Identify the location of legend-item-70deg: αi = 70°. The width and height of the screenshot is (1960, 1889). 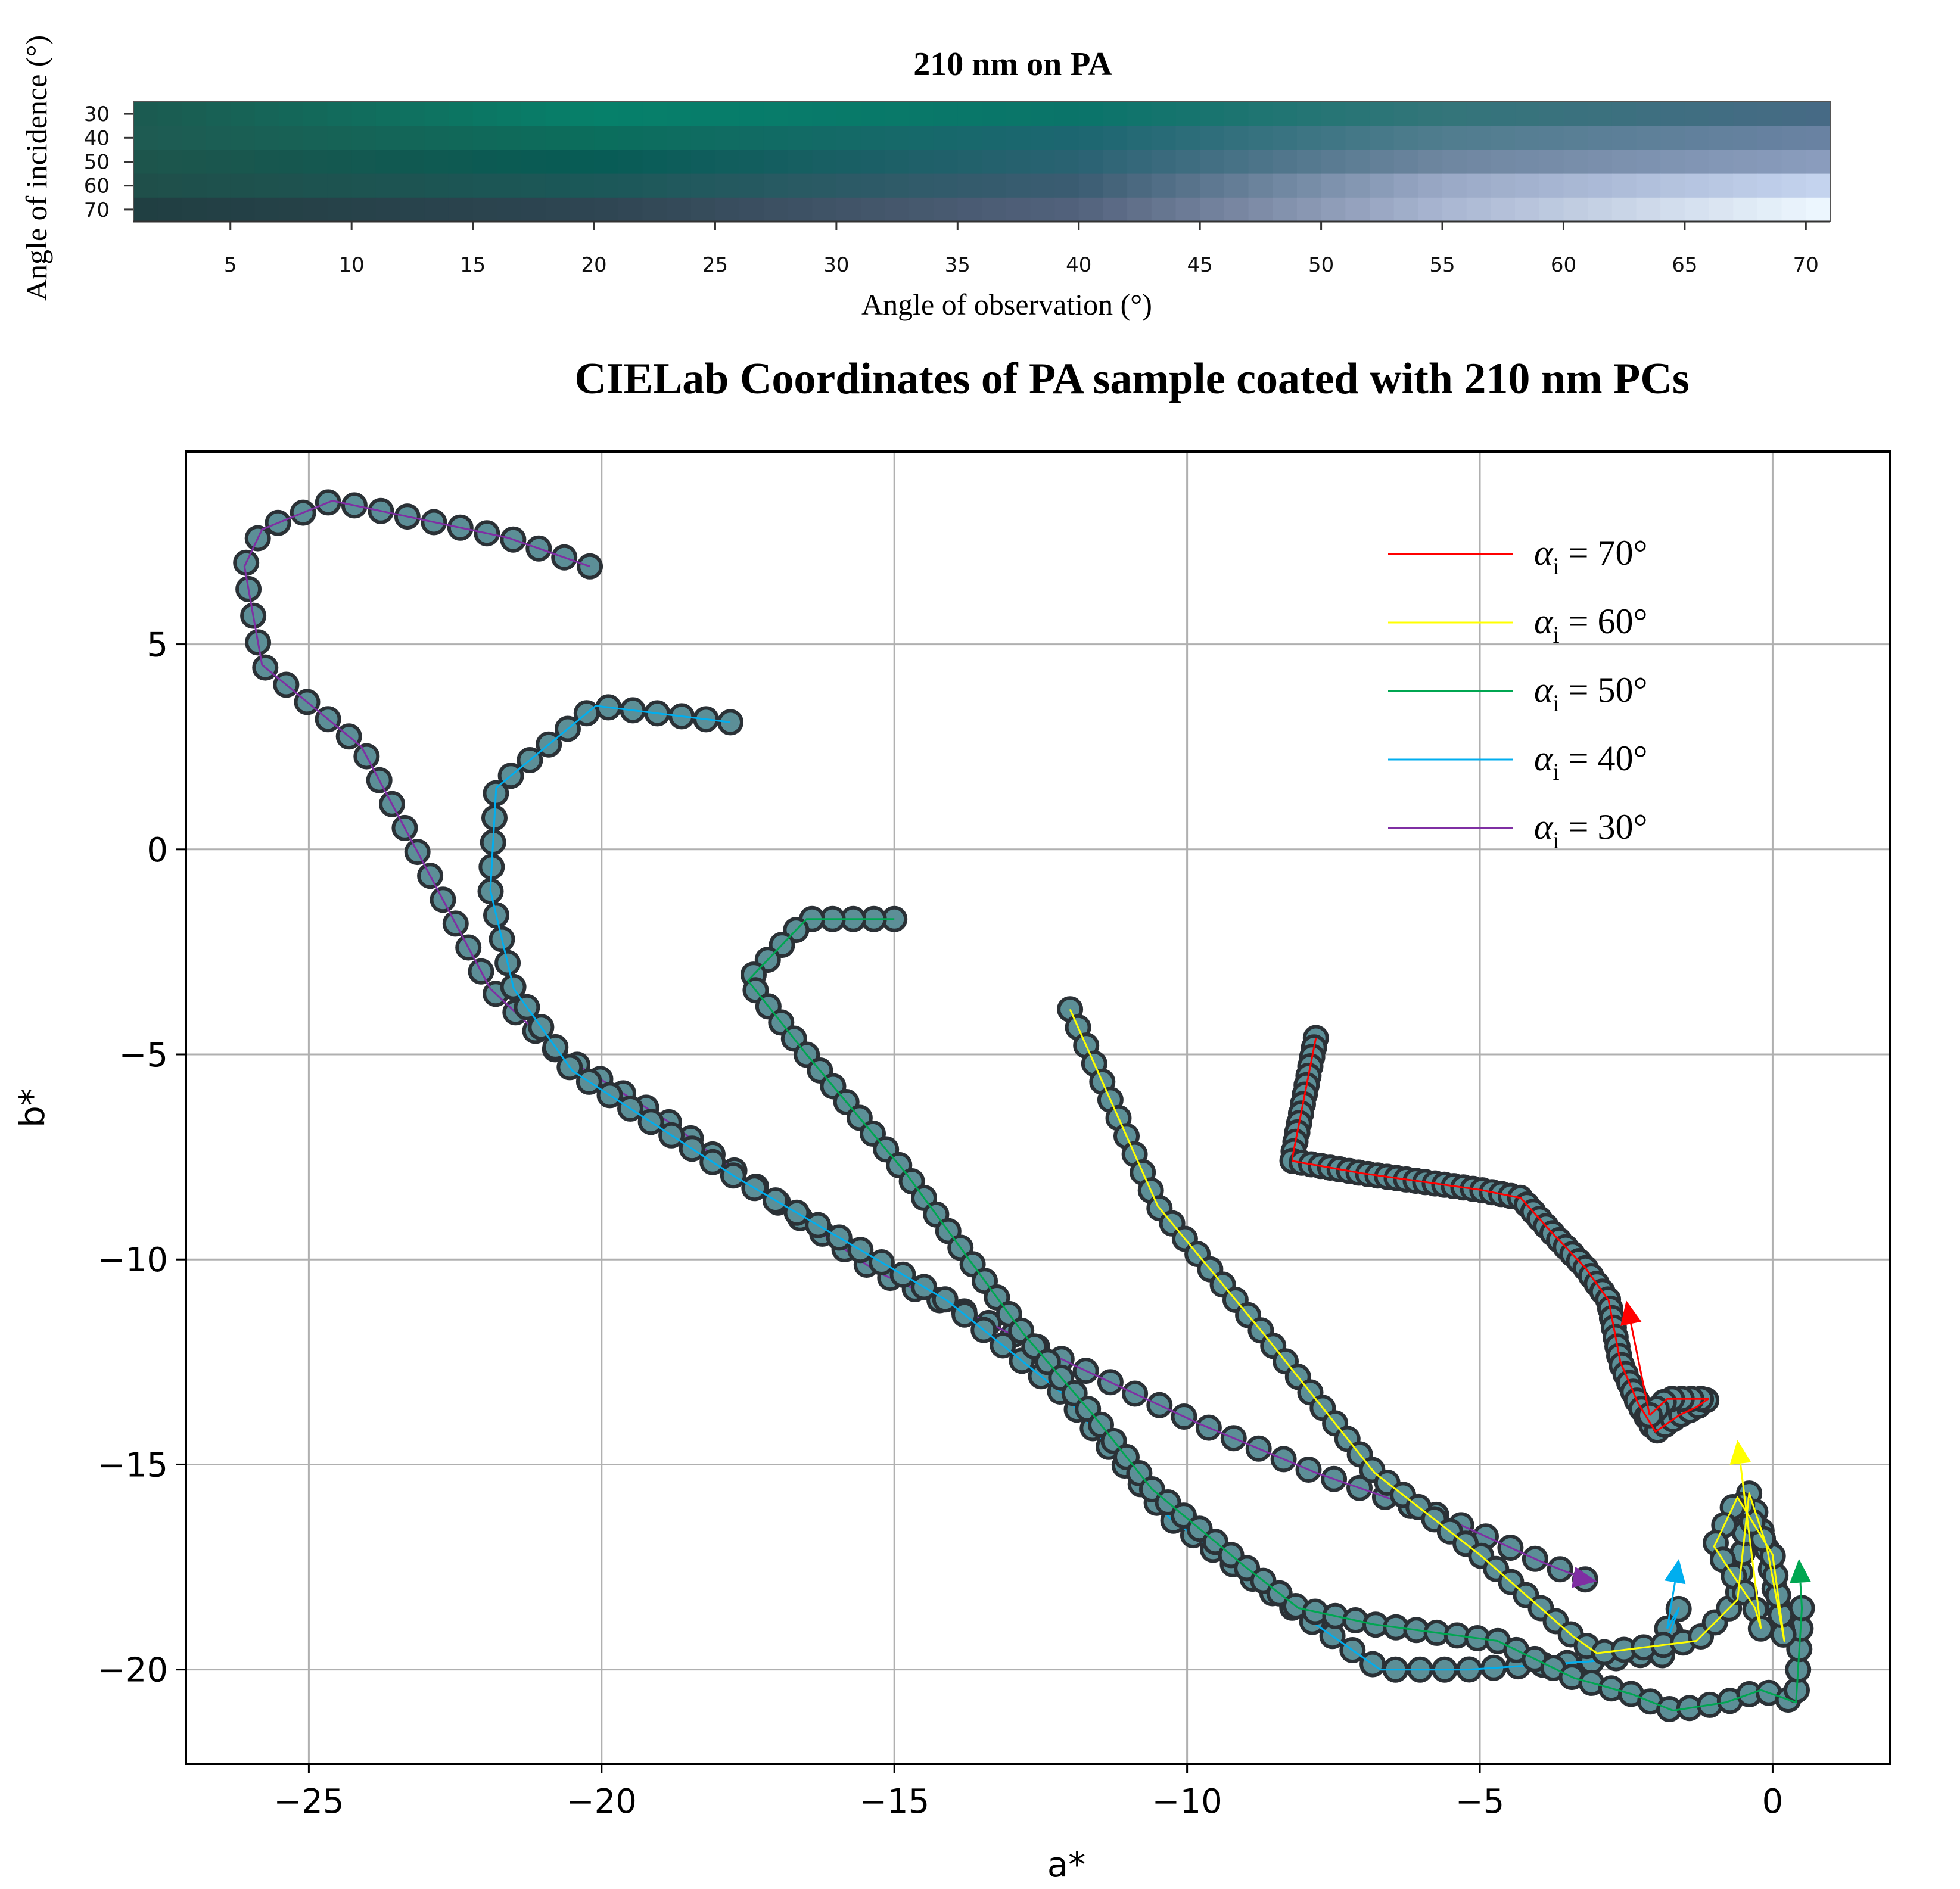
(1517, 556).